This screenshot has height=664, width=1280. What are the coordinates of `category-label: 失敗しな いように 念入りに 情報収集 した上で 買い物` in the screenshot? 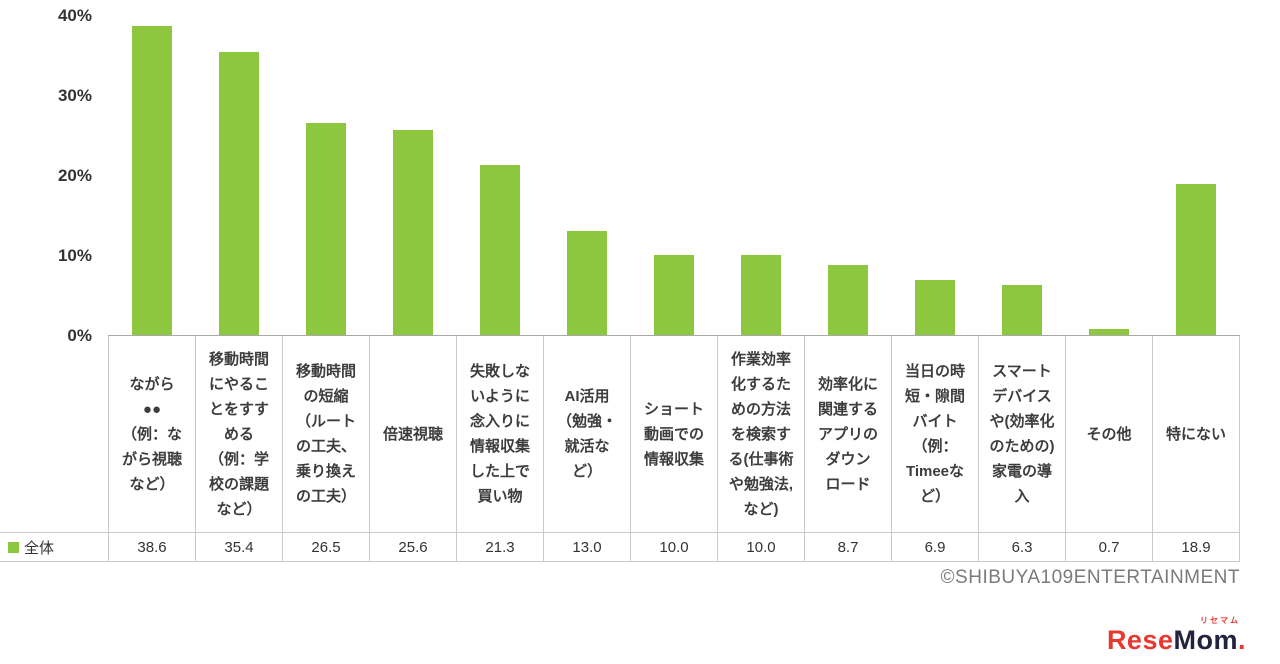 It's located at (499, 434).